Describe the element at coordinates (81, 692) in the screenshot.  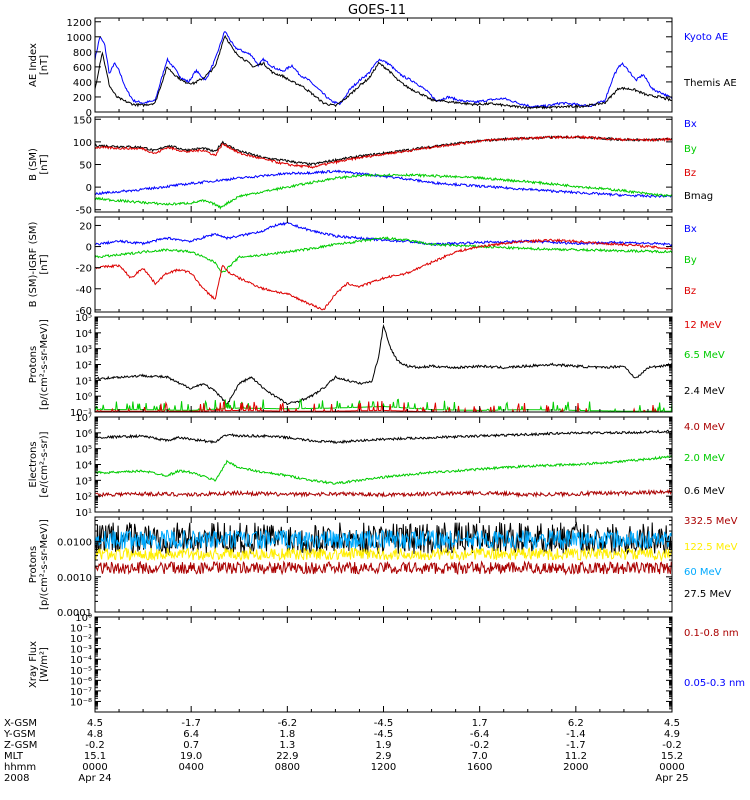
I see `y-tick-label: 10⁻⁷` at that location.